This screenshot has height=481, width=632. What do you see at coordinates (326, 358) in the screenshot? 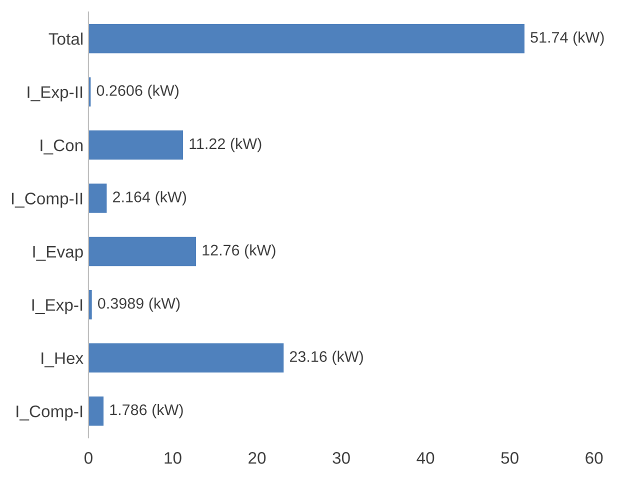
I see `data-label: 23.16 (kW)` at bounding box center [326, 358].